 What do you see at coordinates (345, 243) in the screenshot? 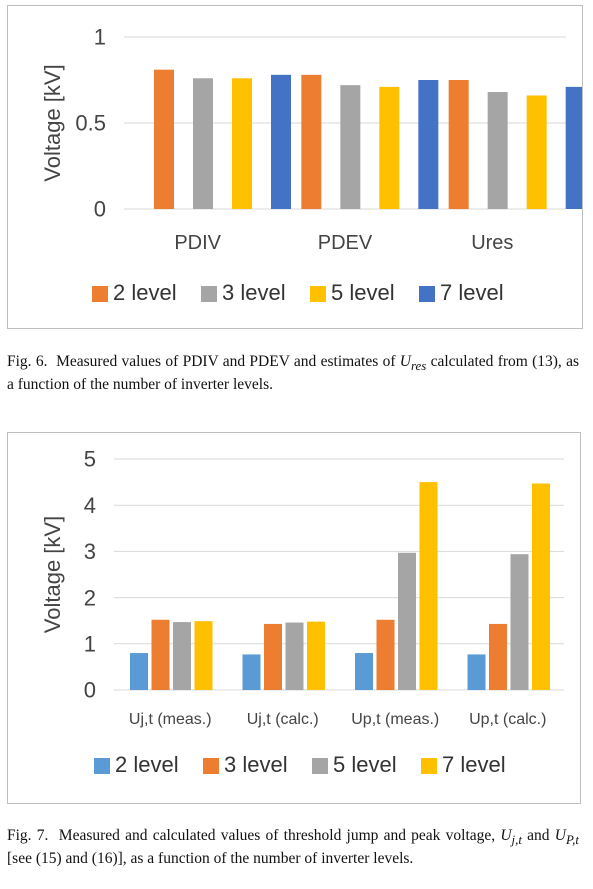
I see `x-category-label: PDEV` at bounding box center [345, 243].